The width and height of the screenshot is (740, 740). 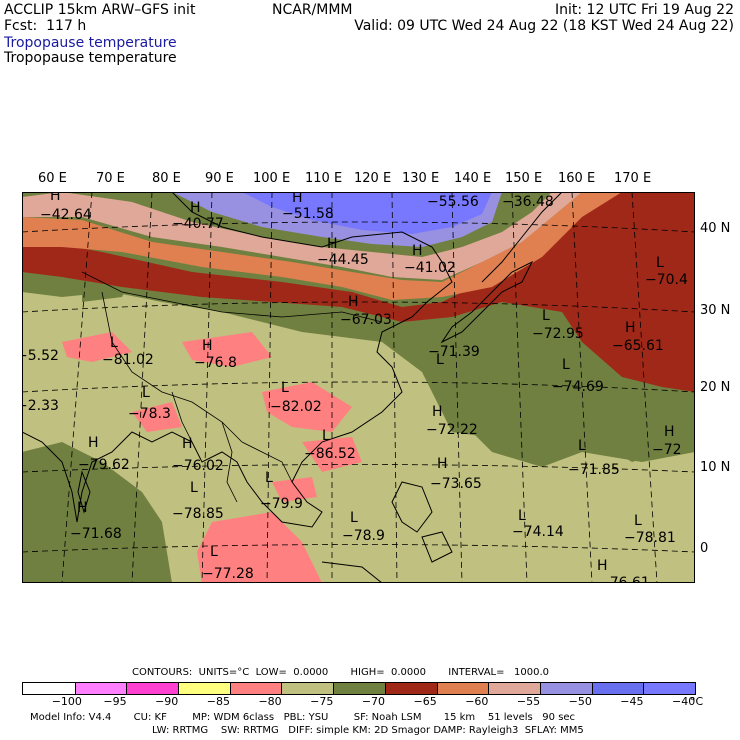 What do you see at coordinates (373, 701) in the screenshot?
I see `colorbar-tick-label: −70` at bounding box center [373, 701].